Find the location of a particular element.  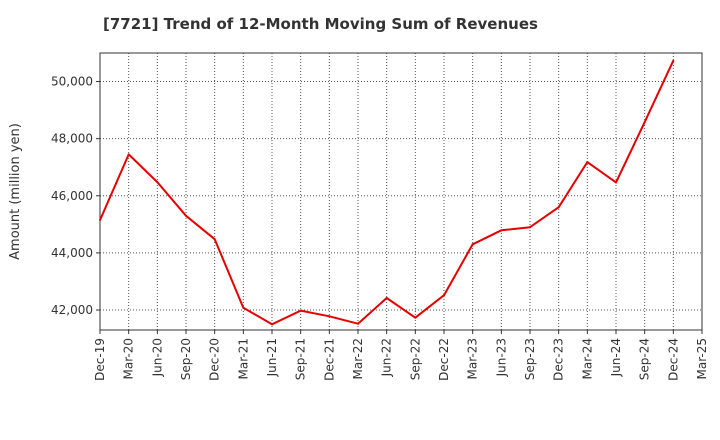

x-tick-label: Sep-24 is located at coordinates (645, 359).